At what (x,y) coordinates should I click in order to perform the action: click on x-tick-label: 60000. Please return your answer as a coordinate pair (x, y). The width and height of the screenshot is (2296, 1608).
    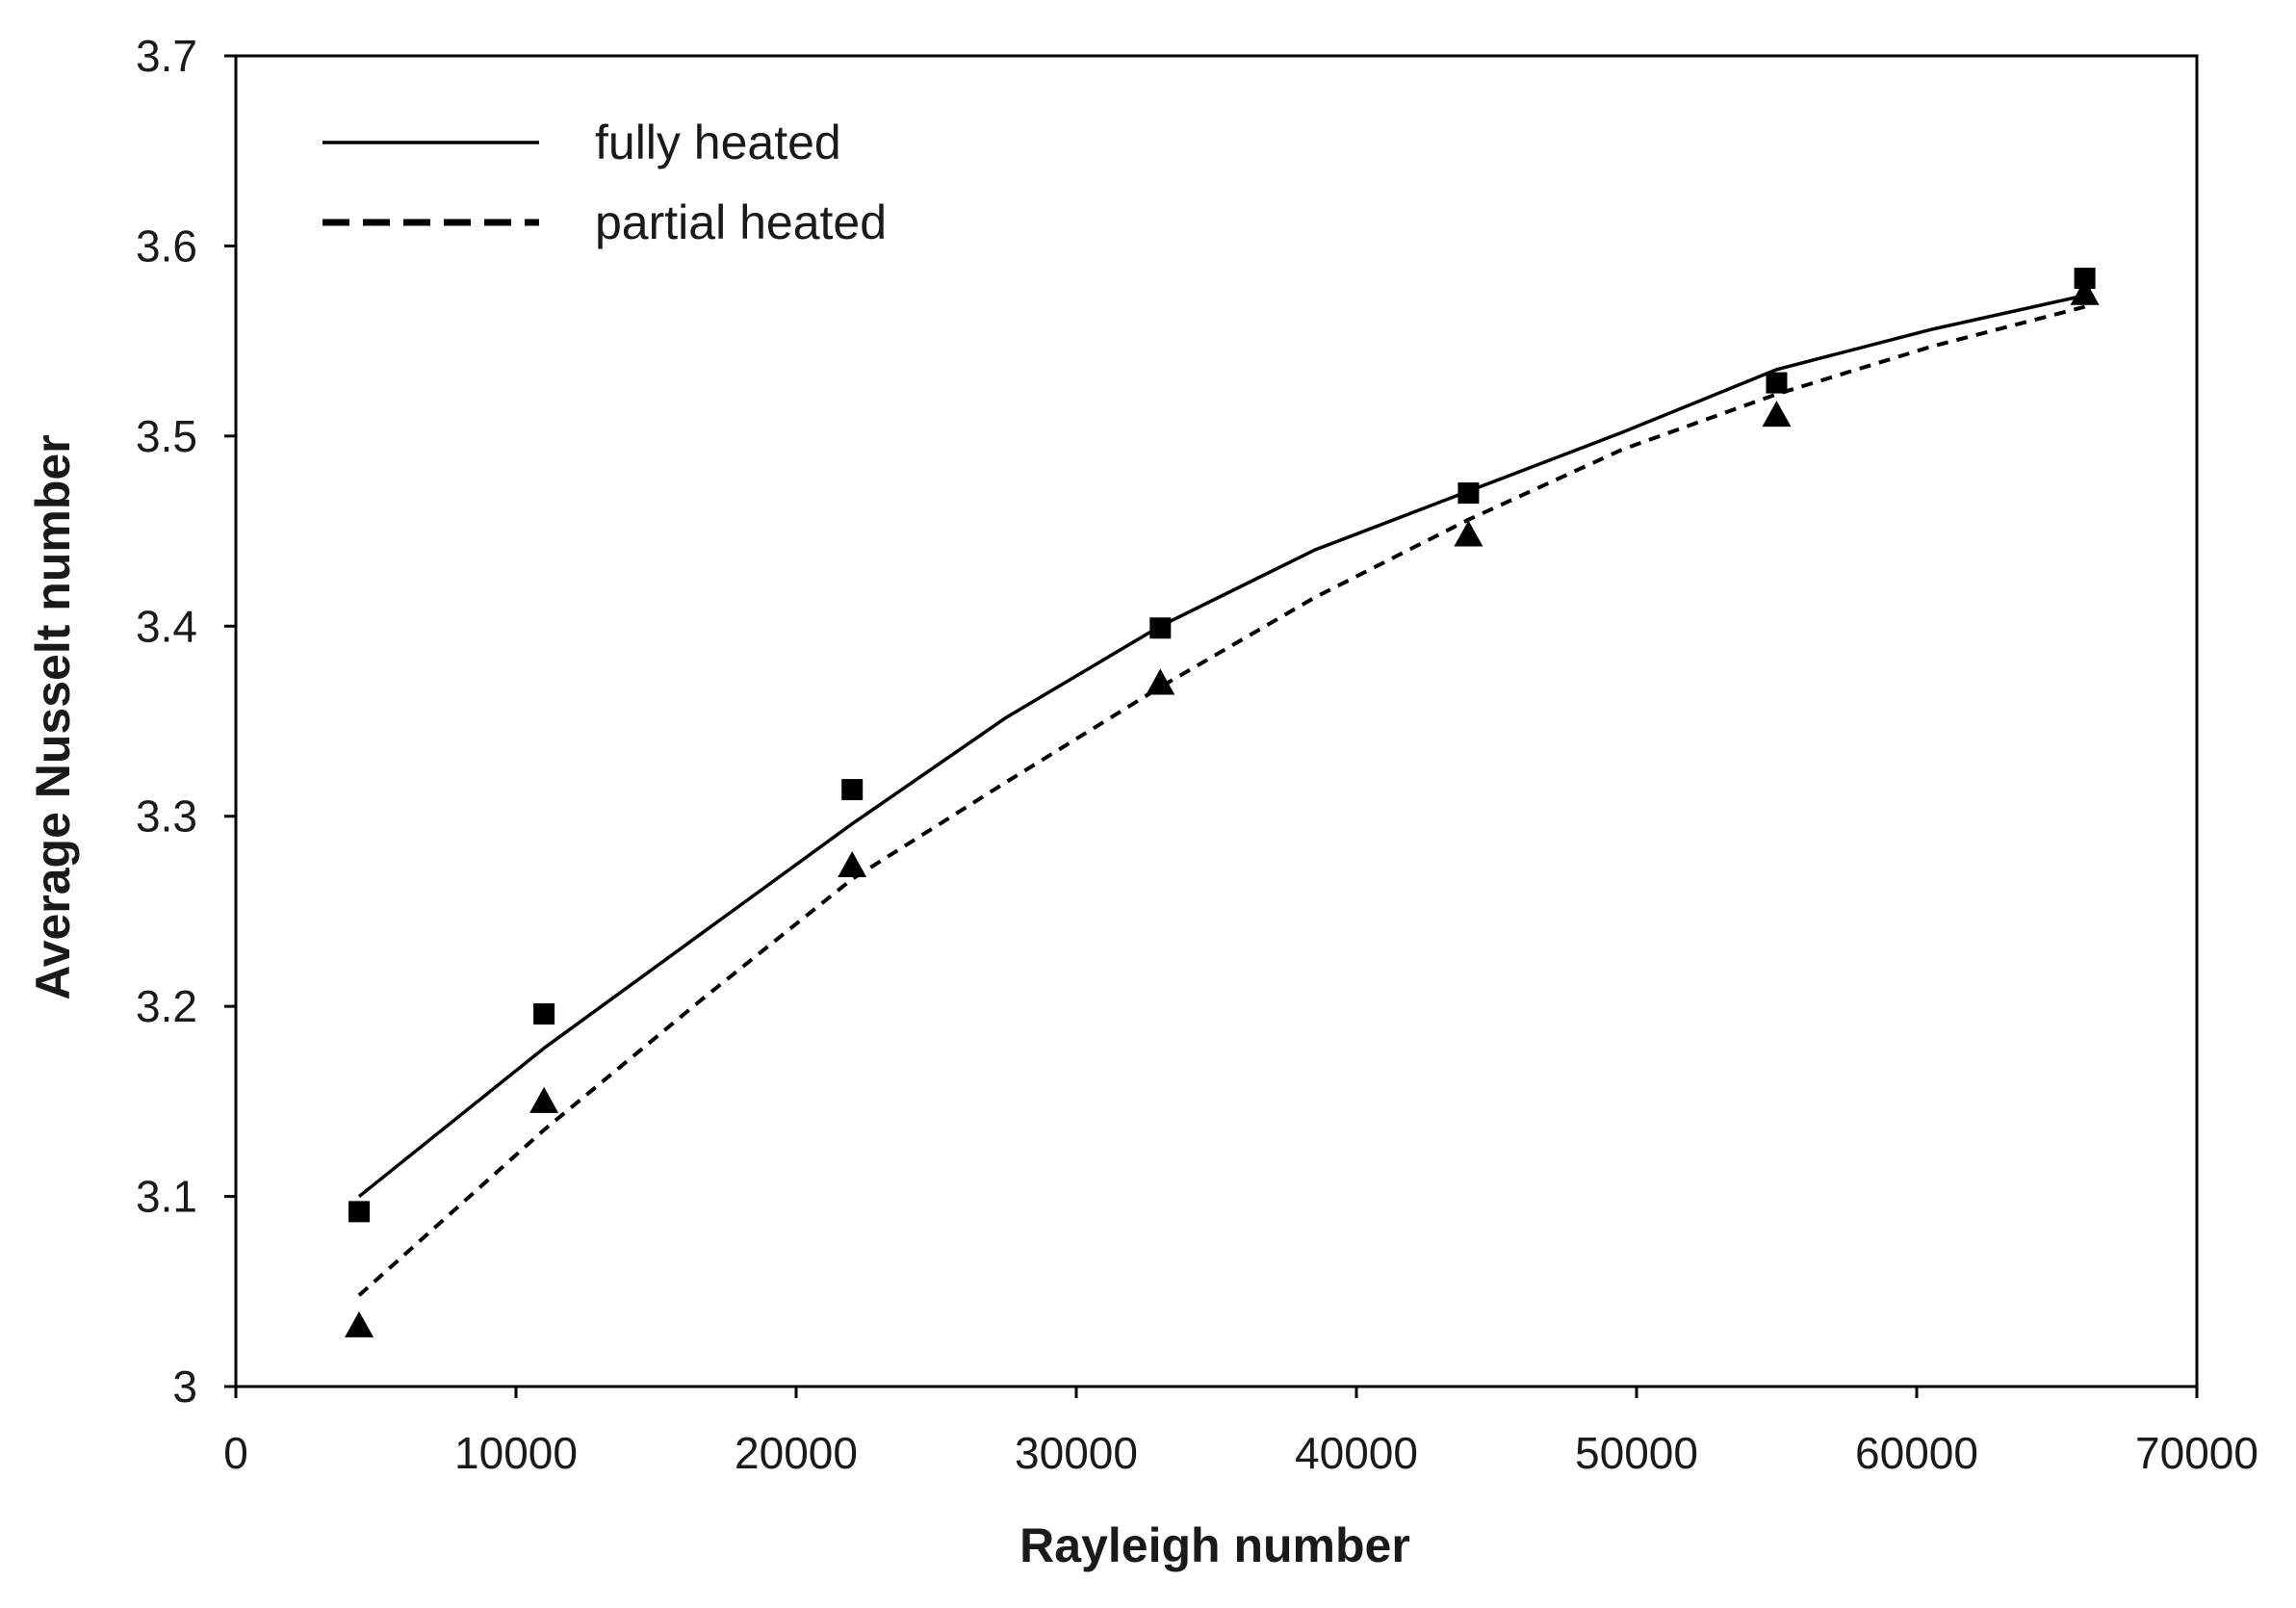
    Looking at the image, I should click on (1916, 1453).